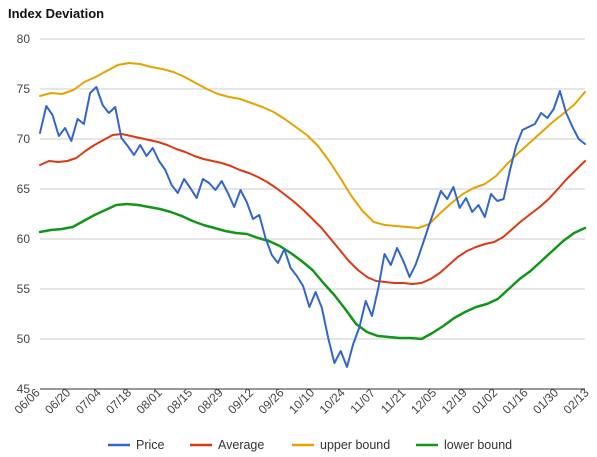  What do you see at coordinates (478, 445) in the screenshot?
I see `legend-label-lower-bound: lower bound` at bounding box center [478, 445].